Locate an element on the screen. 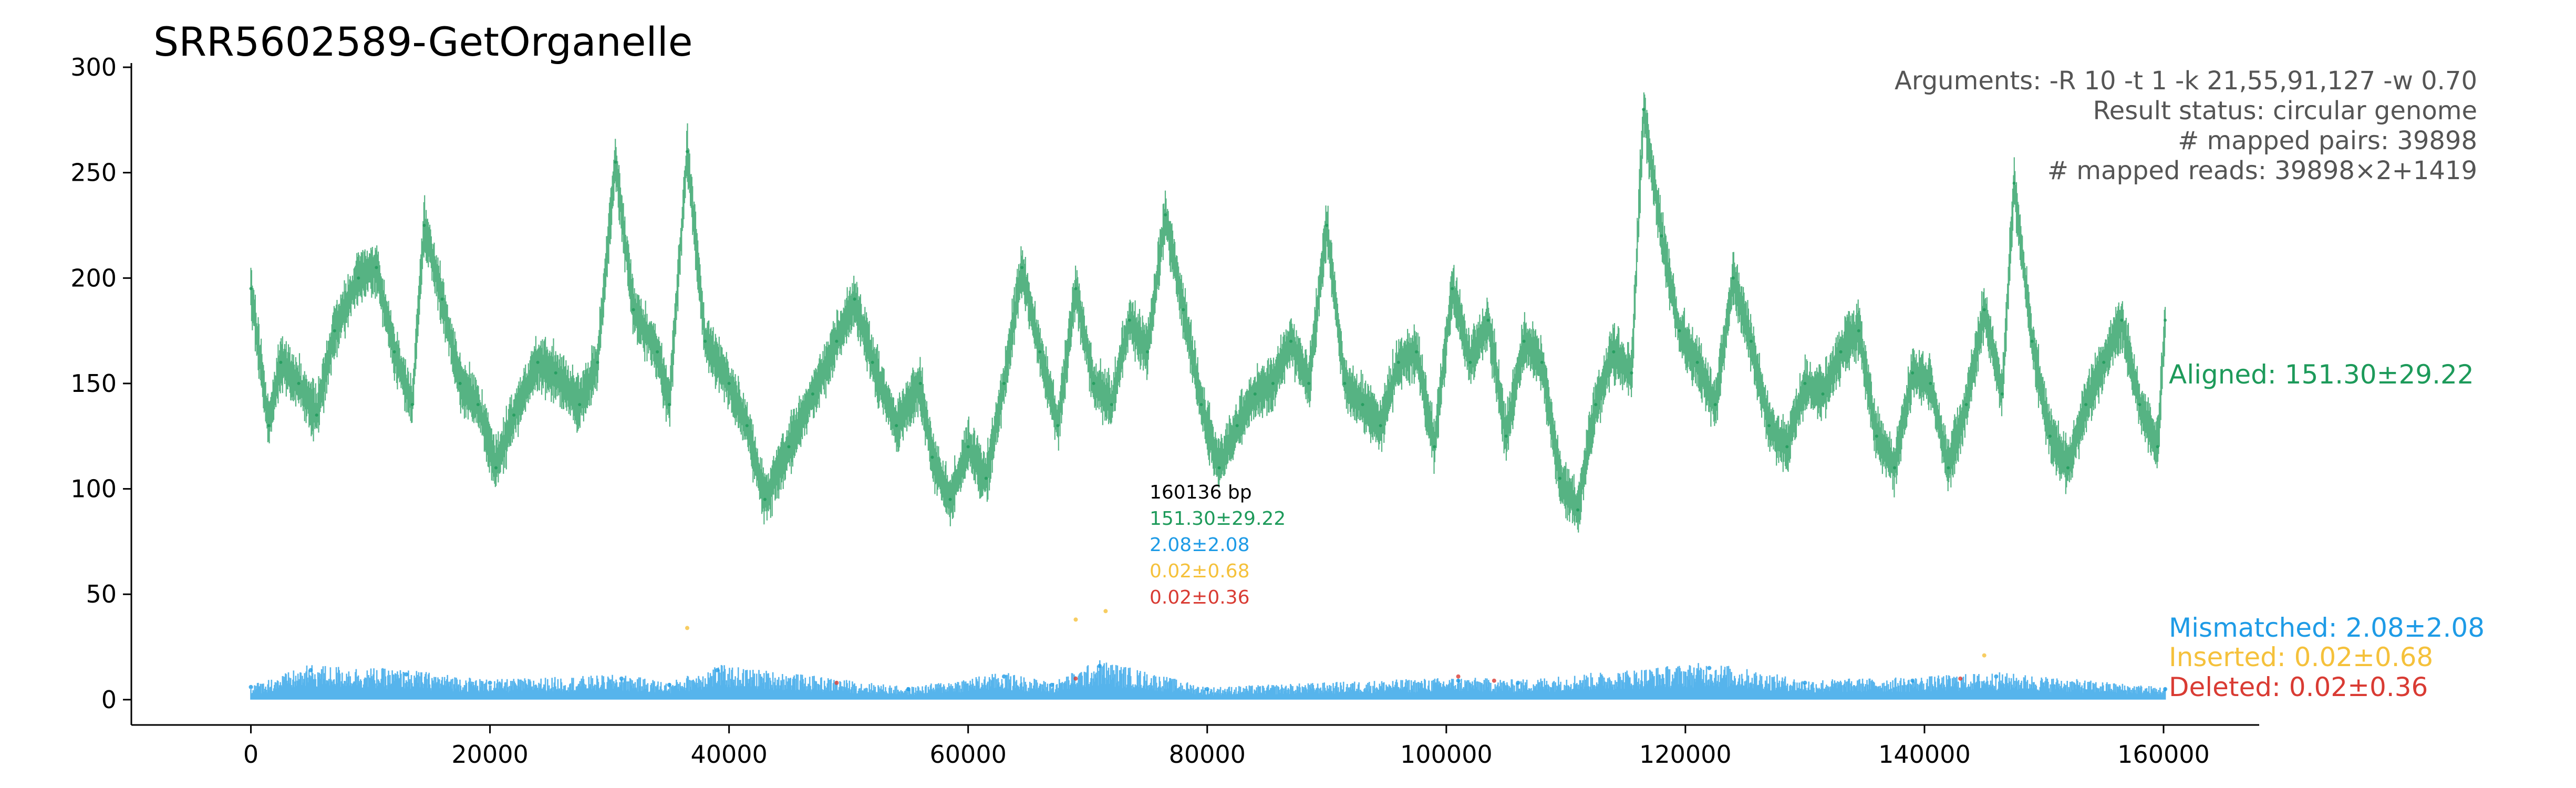 The height and width of the screenshot is (788, 2576). chart-title: SRR5602589-GetOrganelle is located at coordinates (422, 41).